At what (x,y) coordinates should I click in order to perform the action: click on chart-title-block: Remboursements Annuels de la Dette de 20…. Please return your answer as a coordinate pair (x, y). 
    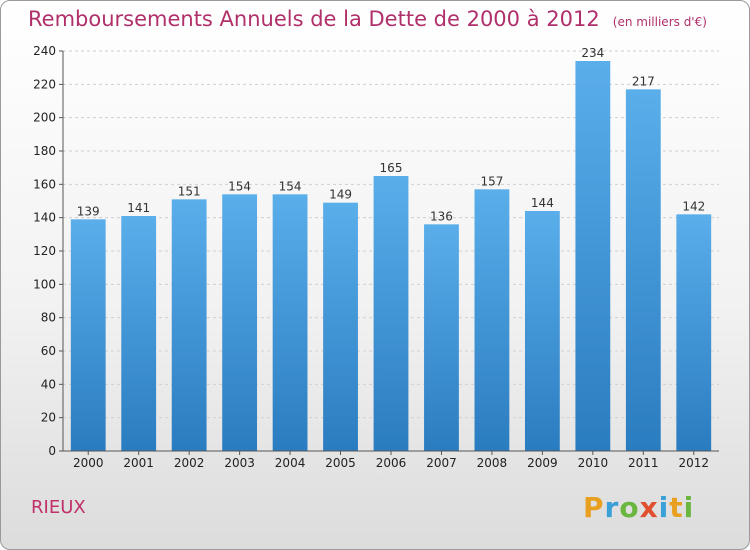
    Looking at the image, I should click on (367, 19).